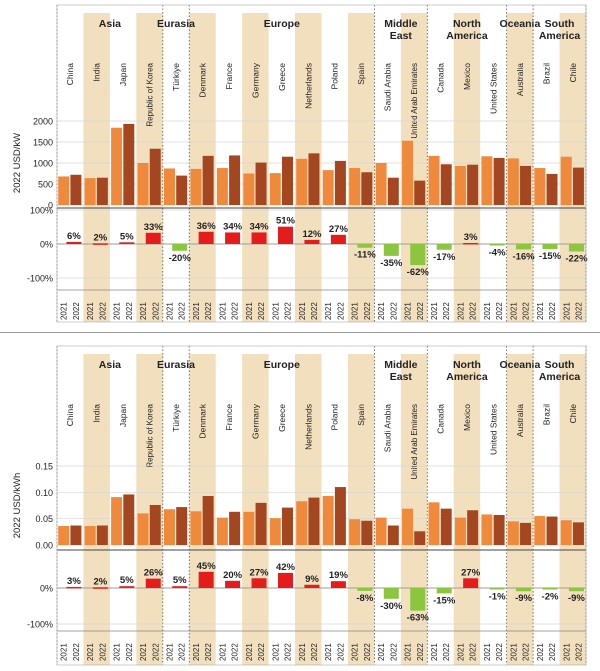  Describe the element at coordinates (76, 535) in the screenshot. I see `bar-2022-china` at that location.